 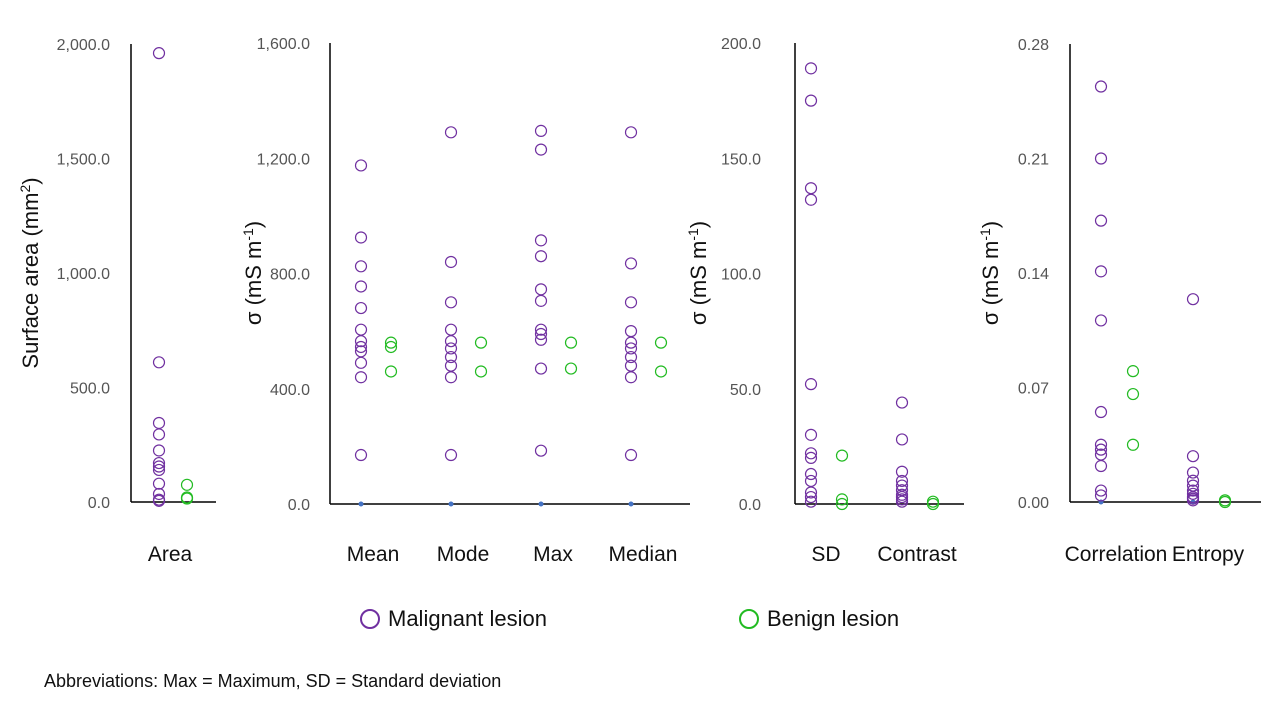 I want to click on category-label: Area, so click(x=170, y=554).